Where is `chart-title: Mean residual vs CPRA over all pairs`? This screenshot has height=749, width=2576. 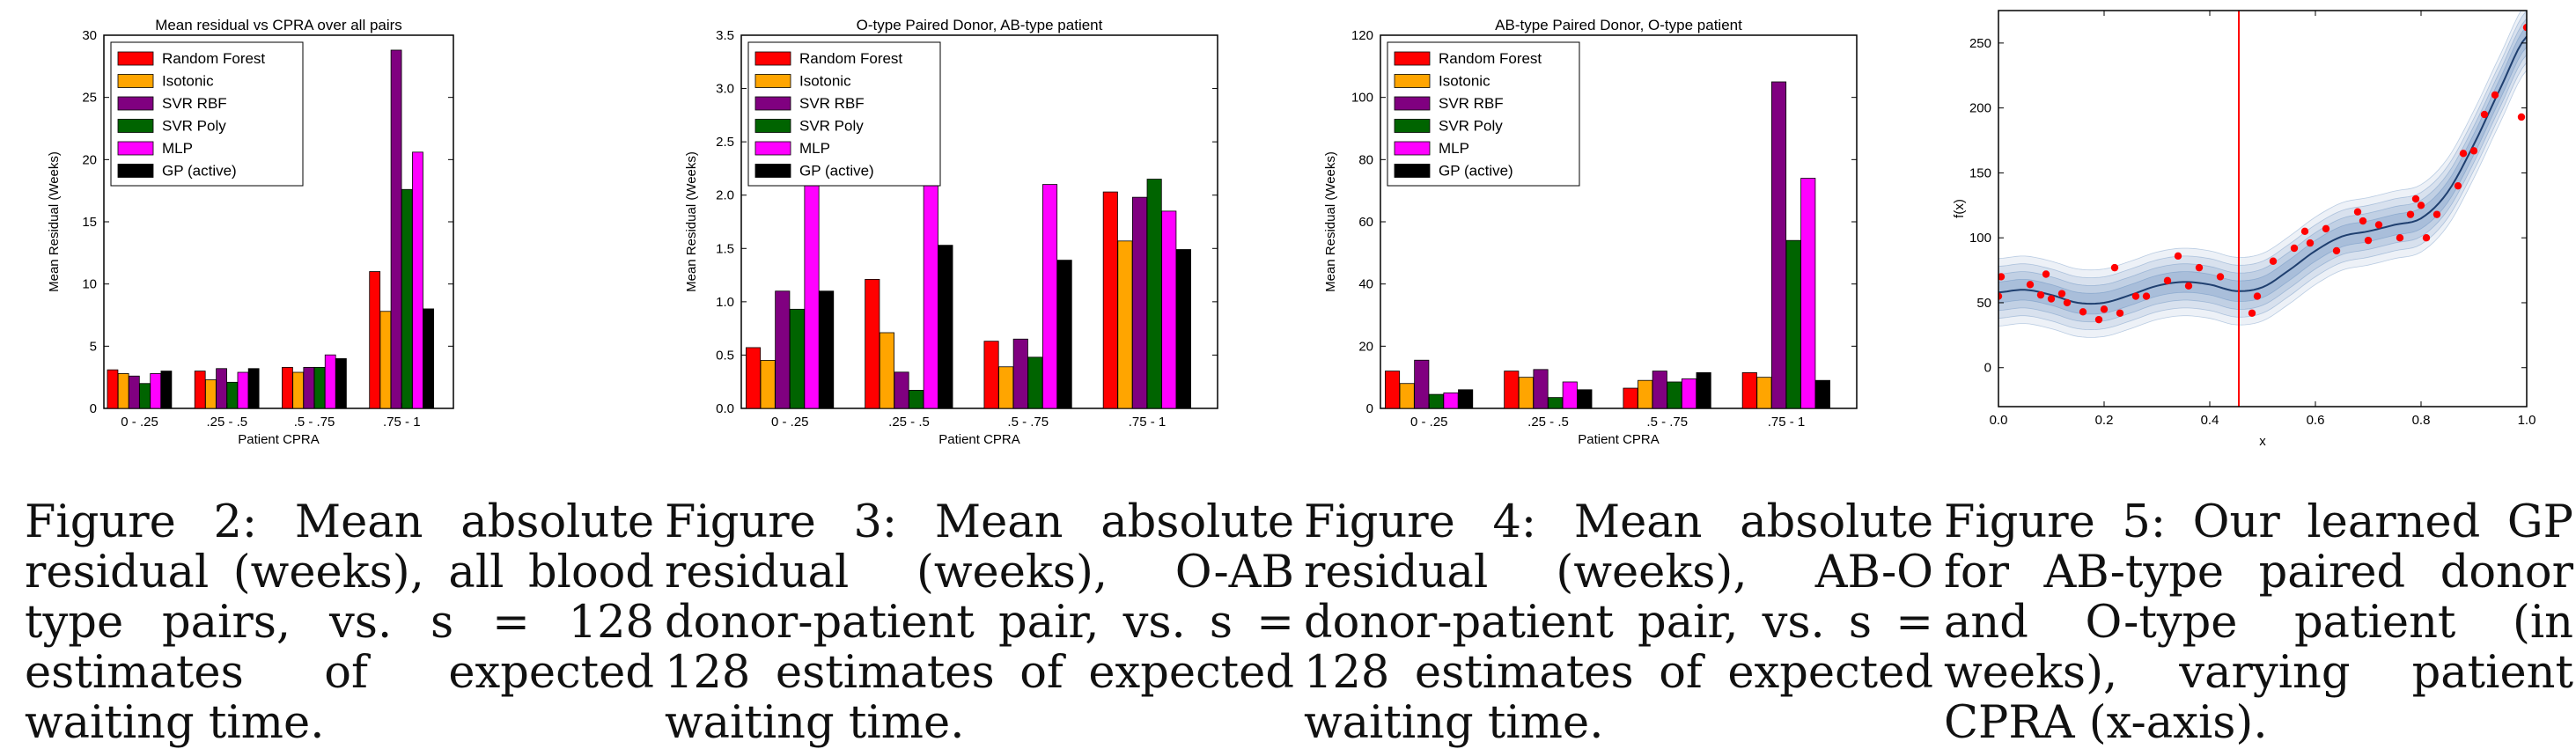
chart-title: Mean residual vs CPRA over all pairs is located at coordinates (279, 25).